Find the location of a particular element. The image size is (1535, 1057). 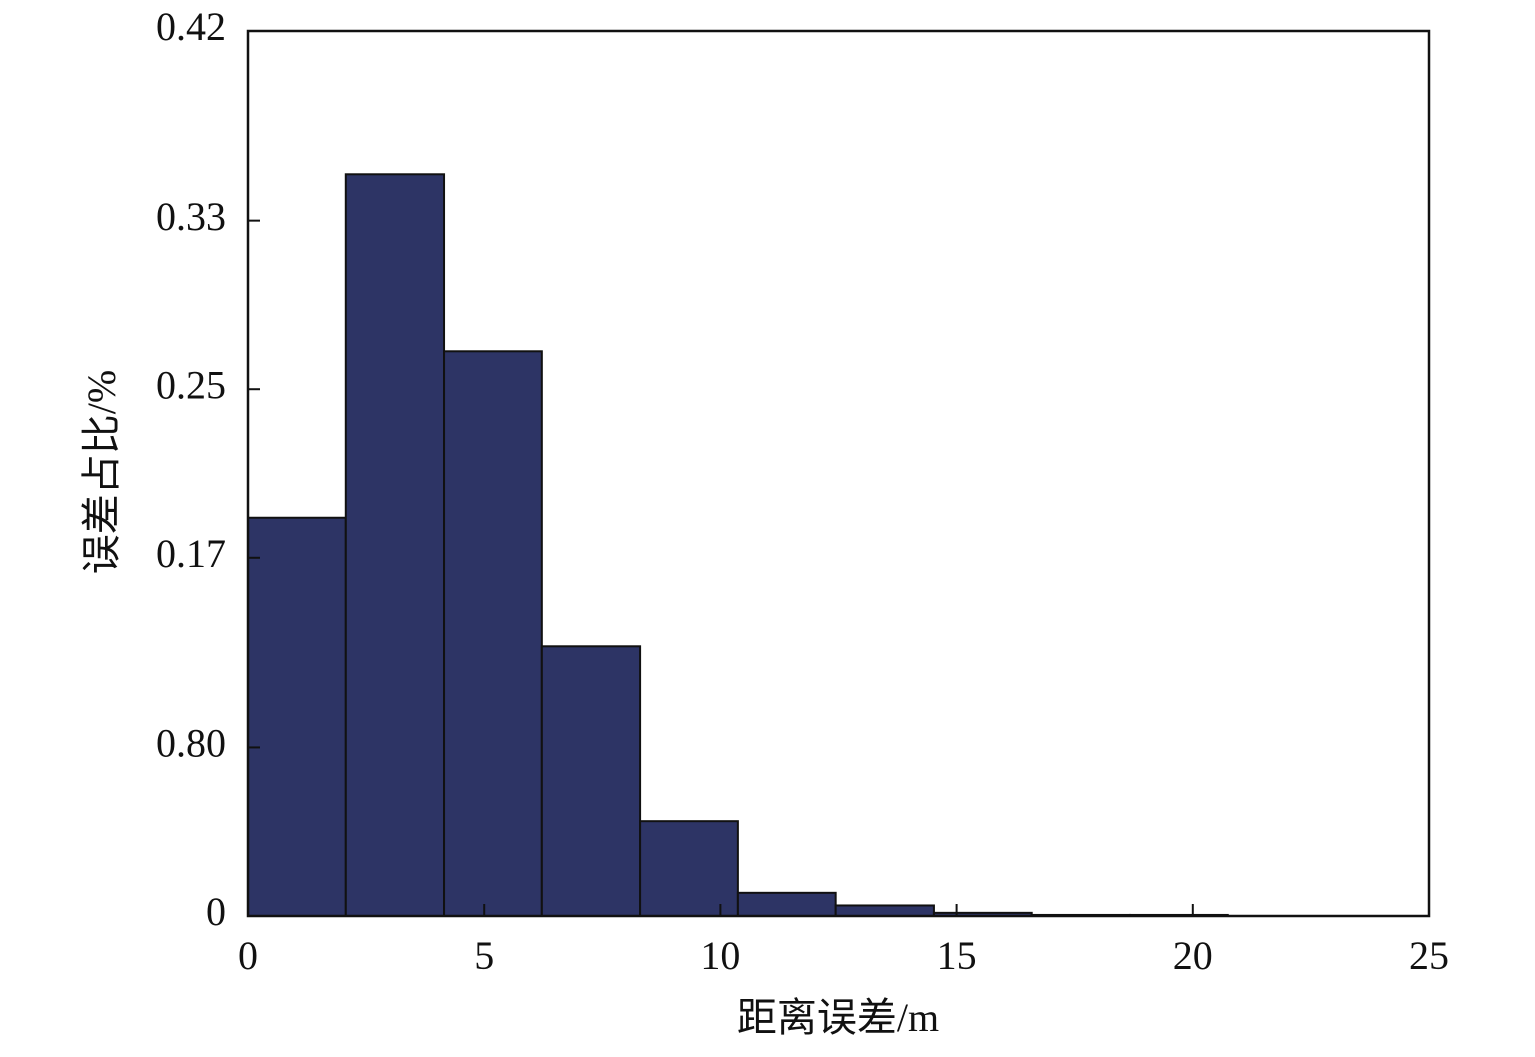

y-tick-label: 0.42 is located at coordinates (191, 26).